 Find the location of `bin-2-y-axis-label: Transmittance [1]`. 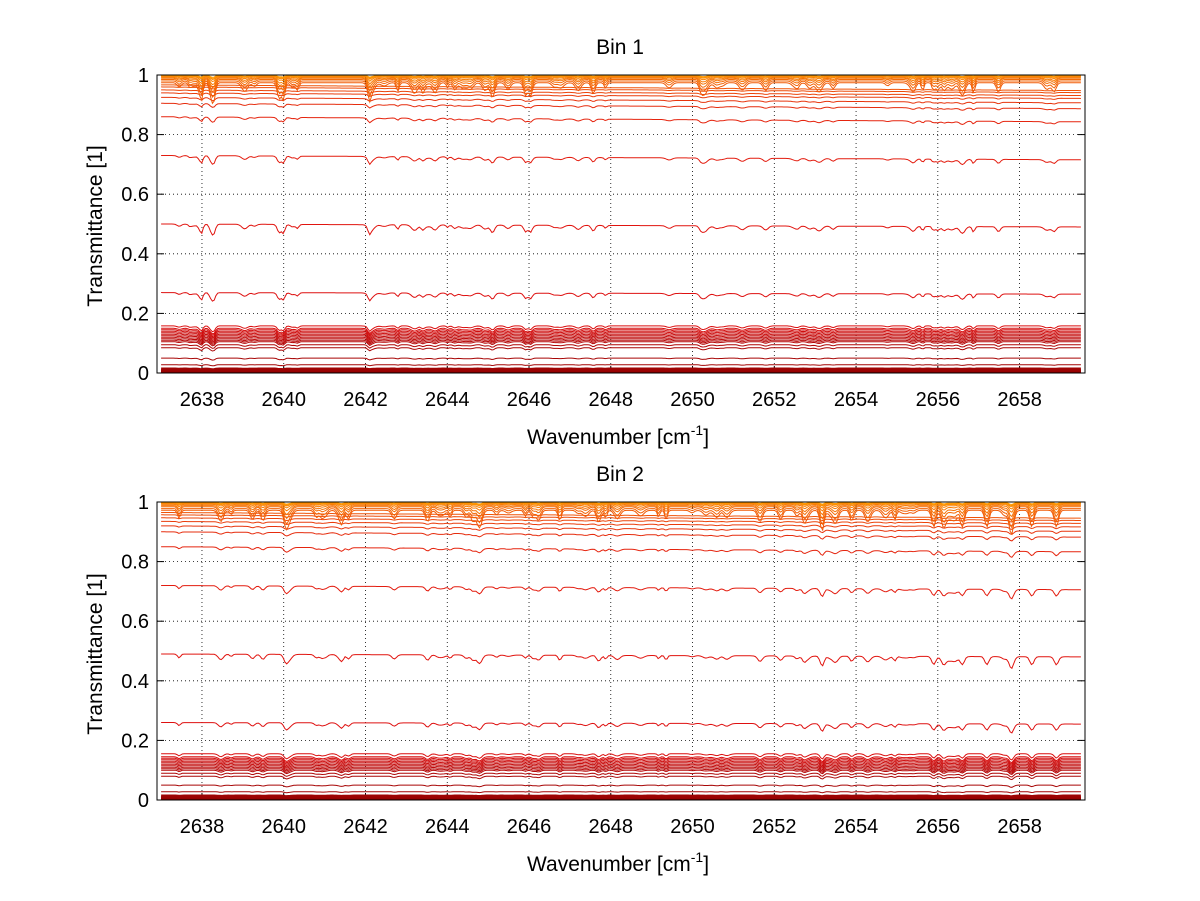

bin-2-y-axis-label: Transmittance [1] is located at coordinates (95, 653).